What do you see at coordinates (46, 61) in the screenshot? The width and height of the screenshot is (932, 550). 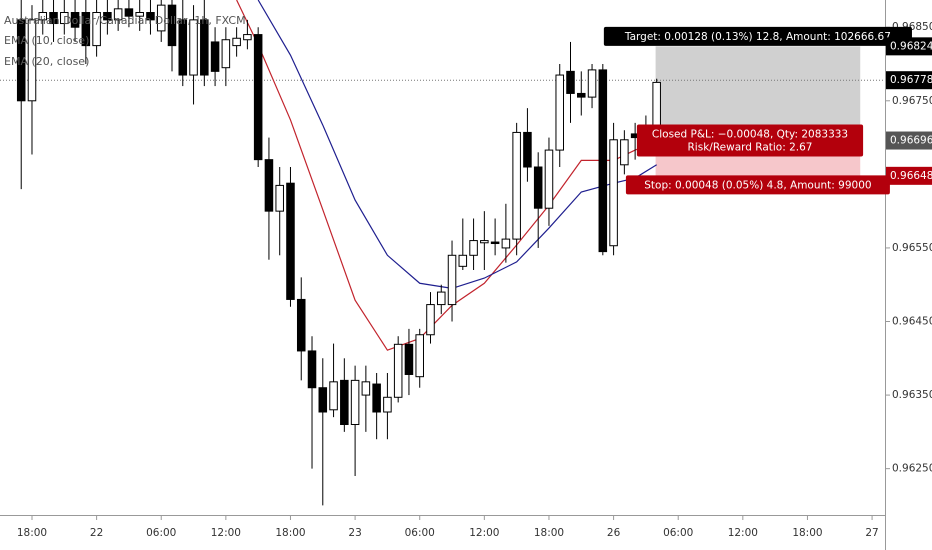 I see `legend-entry: EMA (20, close)` at bounding box center [46, 61].